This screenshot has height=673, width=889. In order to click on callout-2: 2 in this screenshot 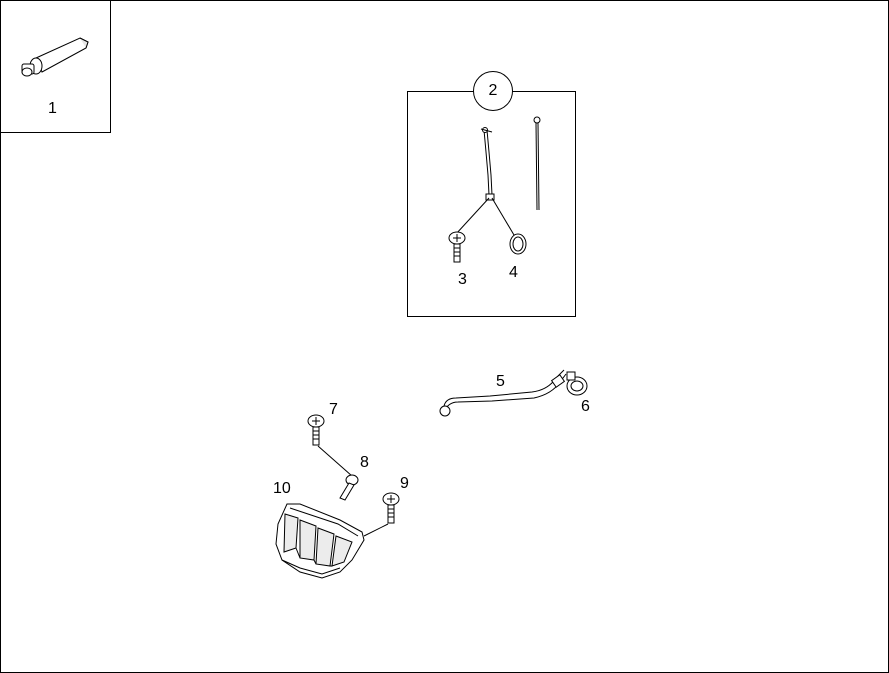, I will do `click(493, 91)`.